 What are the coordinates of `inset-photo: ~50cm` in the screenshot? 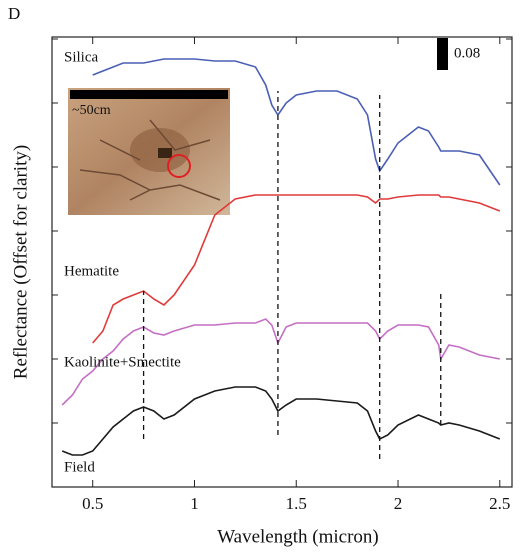 It's located at (149, 151).